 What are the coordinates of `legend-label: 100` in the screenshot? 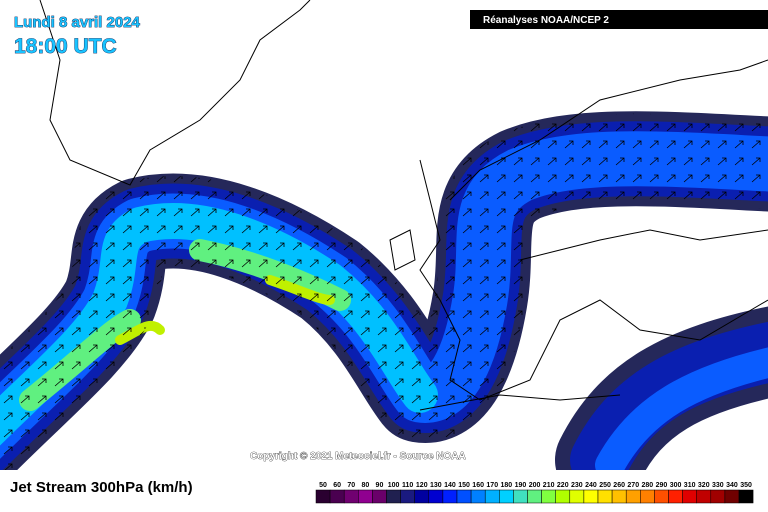 It's located at (394, 485).